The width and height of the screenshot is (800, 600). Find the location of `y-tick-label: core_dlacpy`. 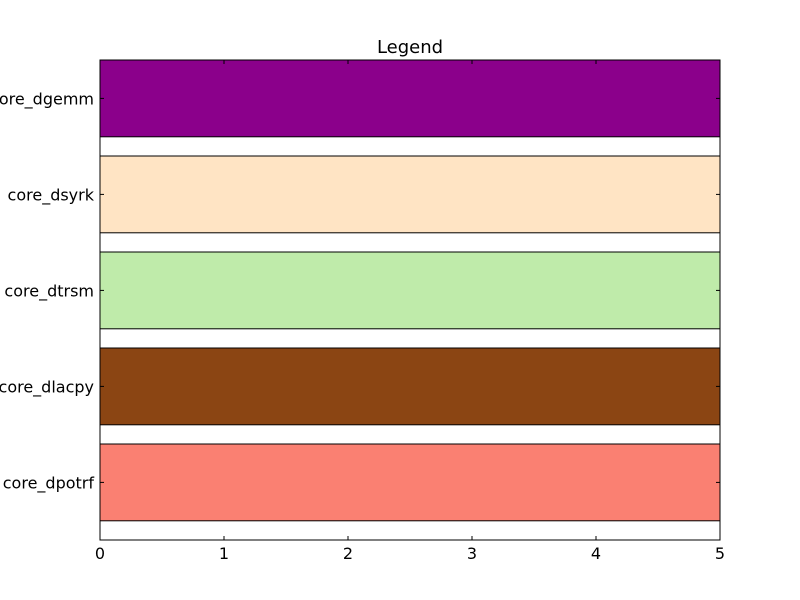

y-tick-label: core_dlacpy is located at coordinates (47, 387).